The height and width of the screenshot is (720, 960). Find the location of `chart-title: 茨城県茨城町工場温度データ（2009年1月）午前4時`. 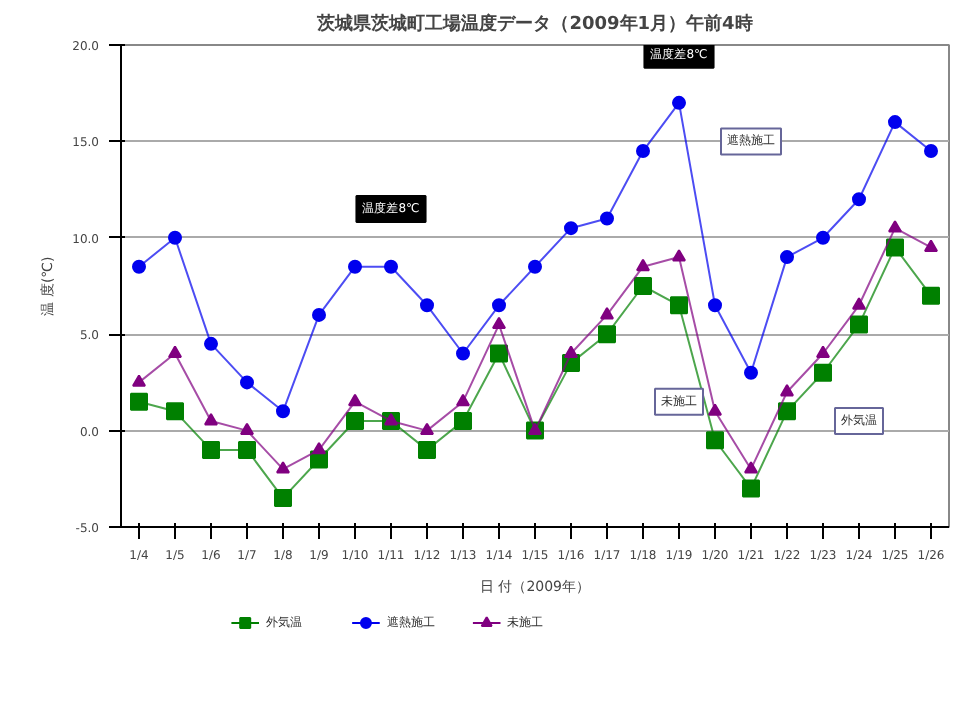

chart-title: 茨城県茨城町工場温度データ（2009年1月）午前4時 is located at coordinates (534, 24).